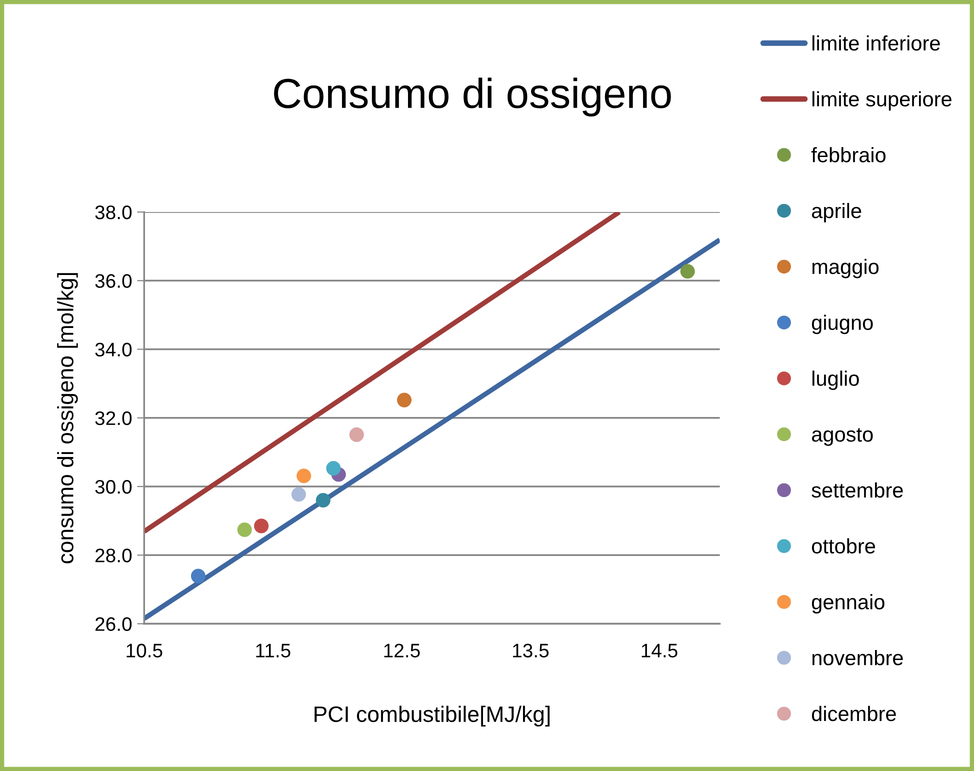 The height and width of the screenshot is (771, 974). I want to click on x-tick-label: 12.5, so click(402, 651).